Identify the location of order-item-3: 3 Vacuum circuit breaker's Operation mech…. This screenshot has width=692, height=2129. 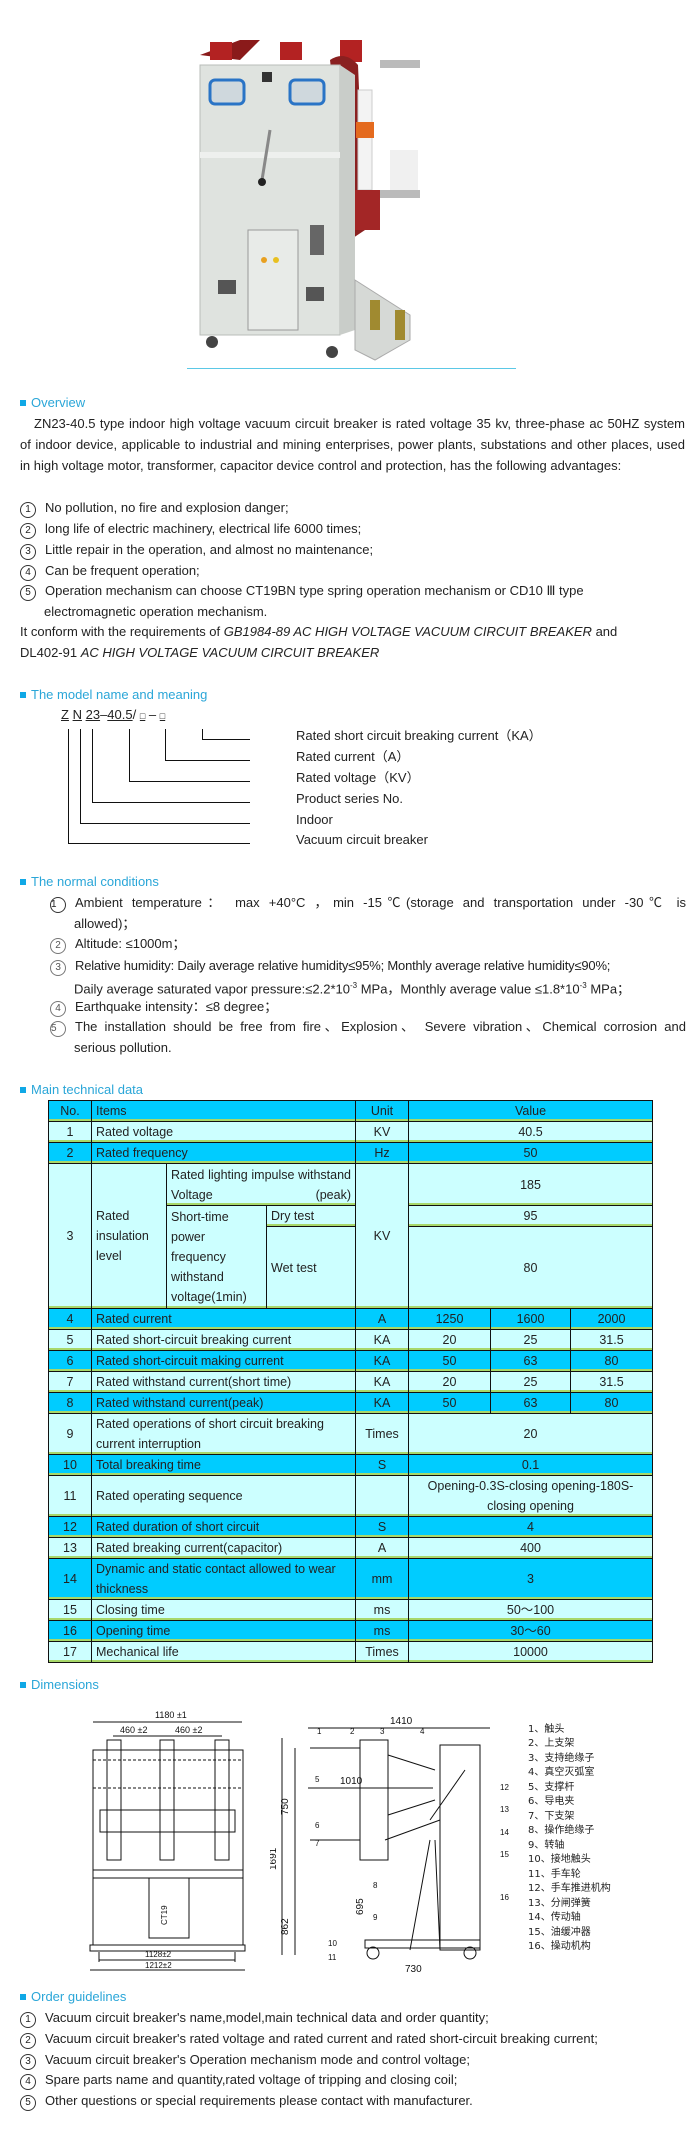
(245, 2059).